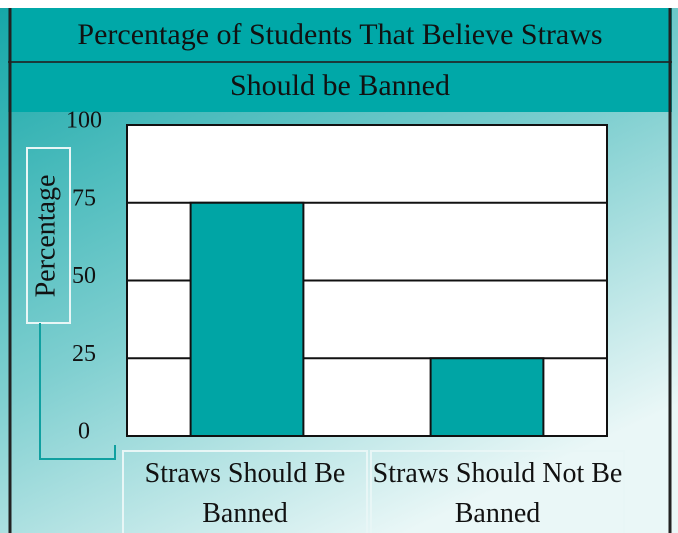 This screenshot has height=533, width=678. What do you see at coordinates (84, 198) in the screenshot?
I see `y-tick-label: 75` at bounding box center [84, 198].